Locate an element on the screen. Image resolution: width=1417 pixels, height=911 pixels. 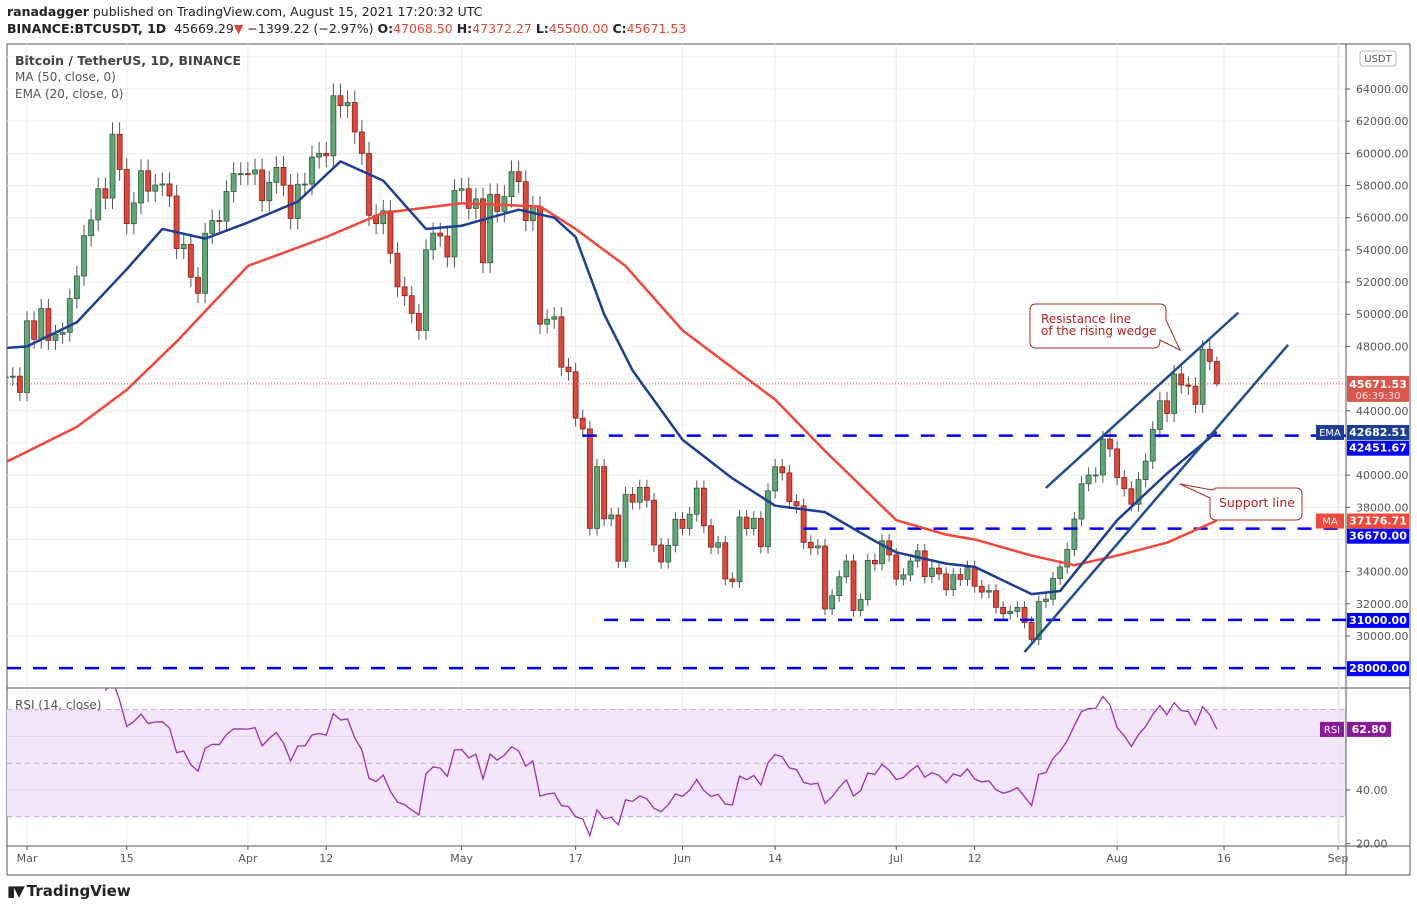
rsi-legend: RSI (14, close) is located at coordinates (58, 705).